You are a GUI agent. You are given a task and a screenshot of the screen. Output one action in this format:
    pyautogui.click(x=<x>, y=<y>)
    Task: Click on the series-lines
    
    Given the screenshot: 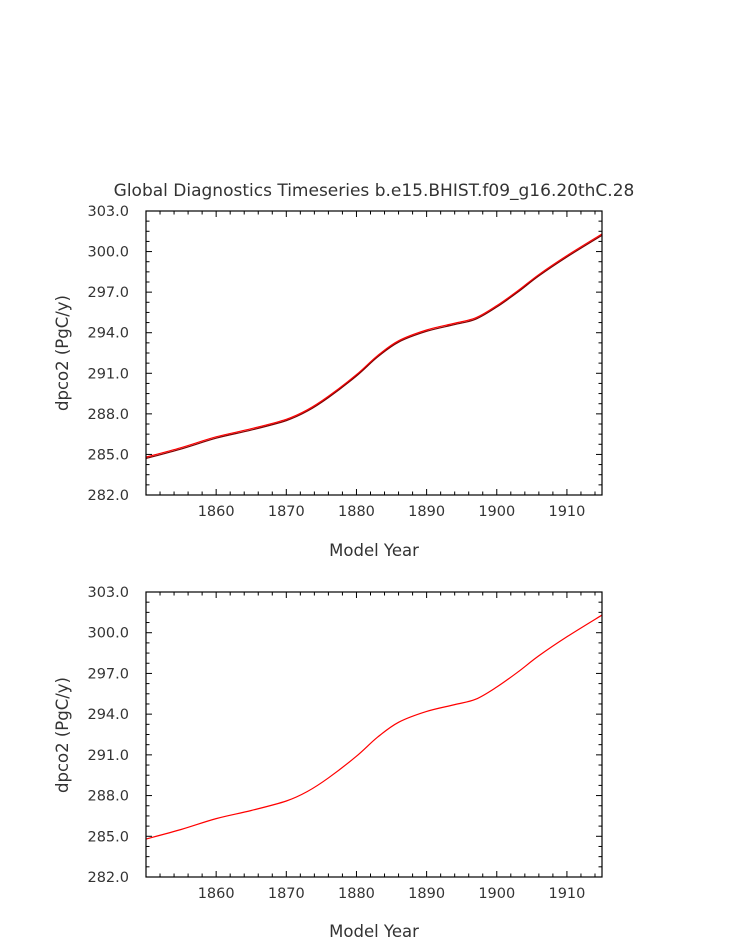 What is the action you would take?
    pyautogui.click(x=374, y=727)
    